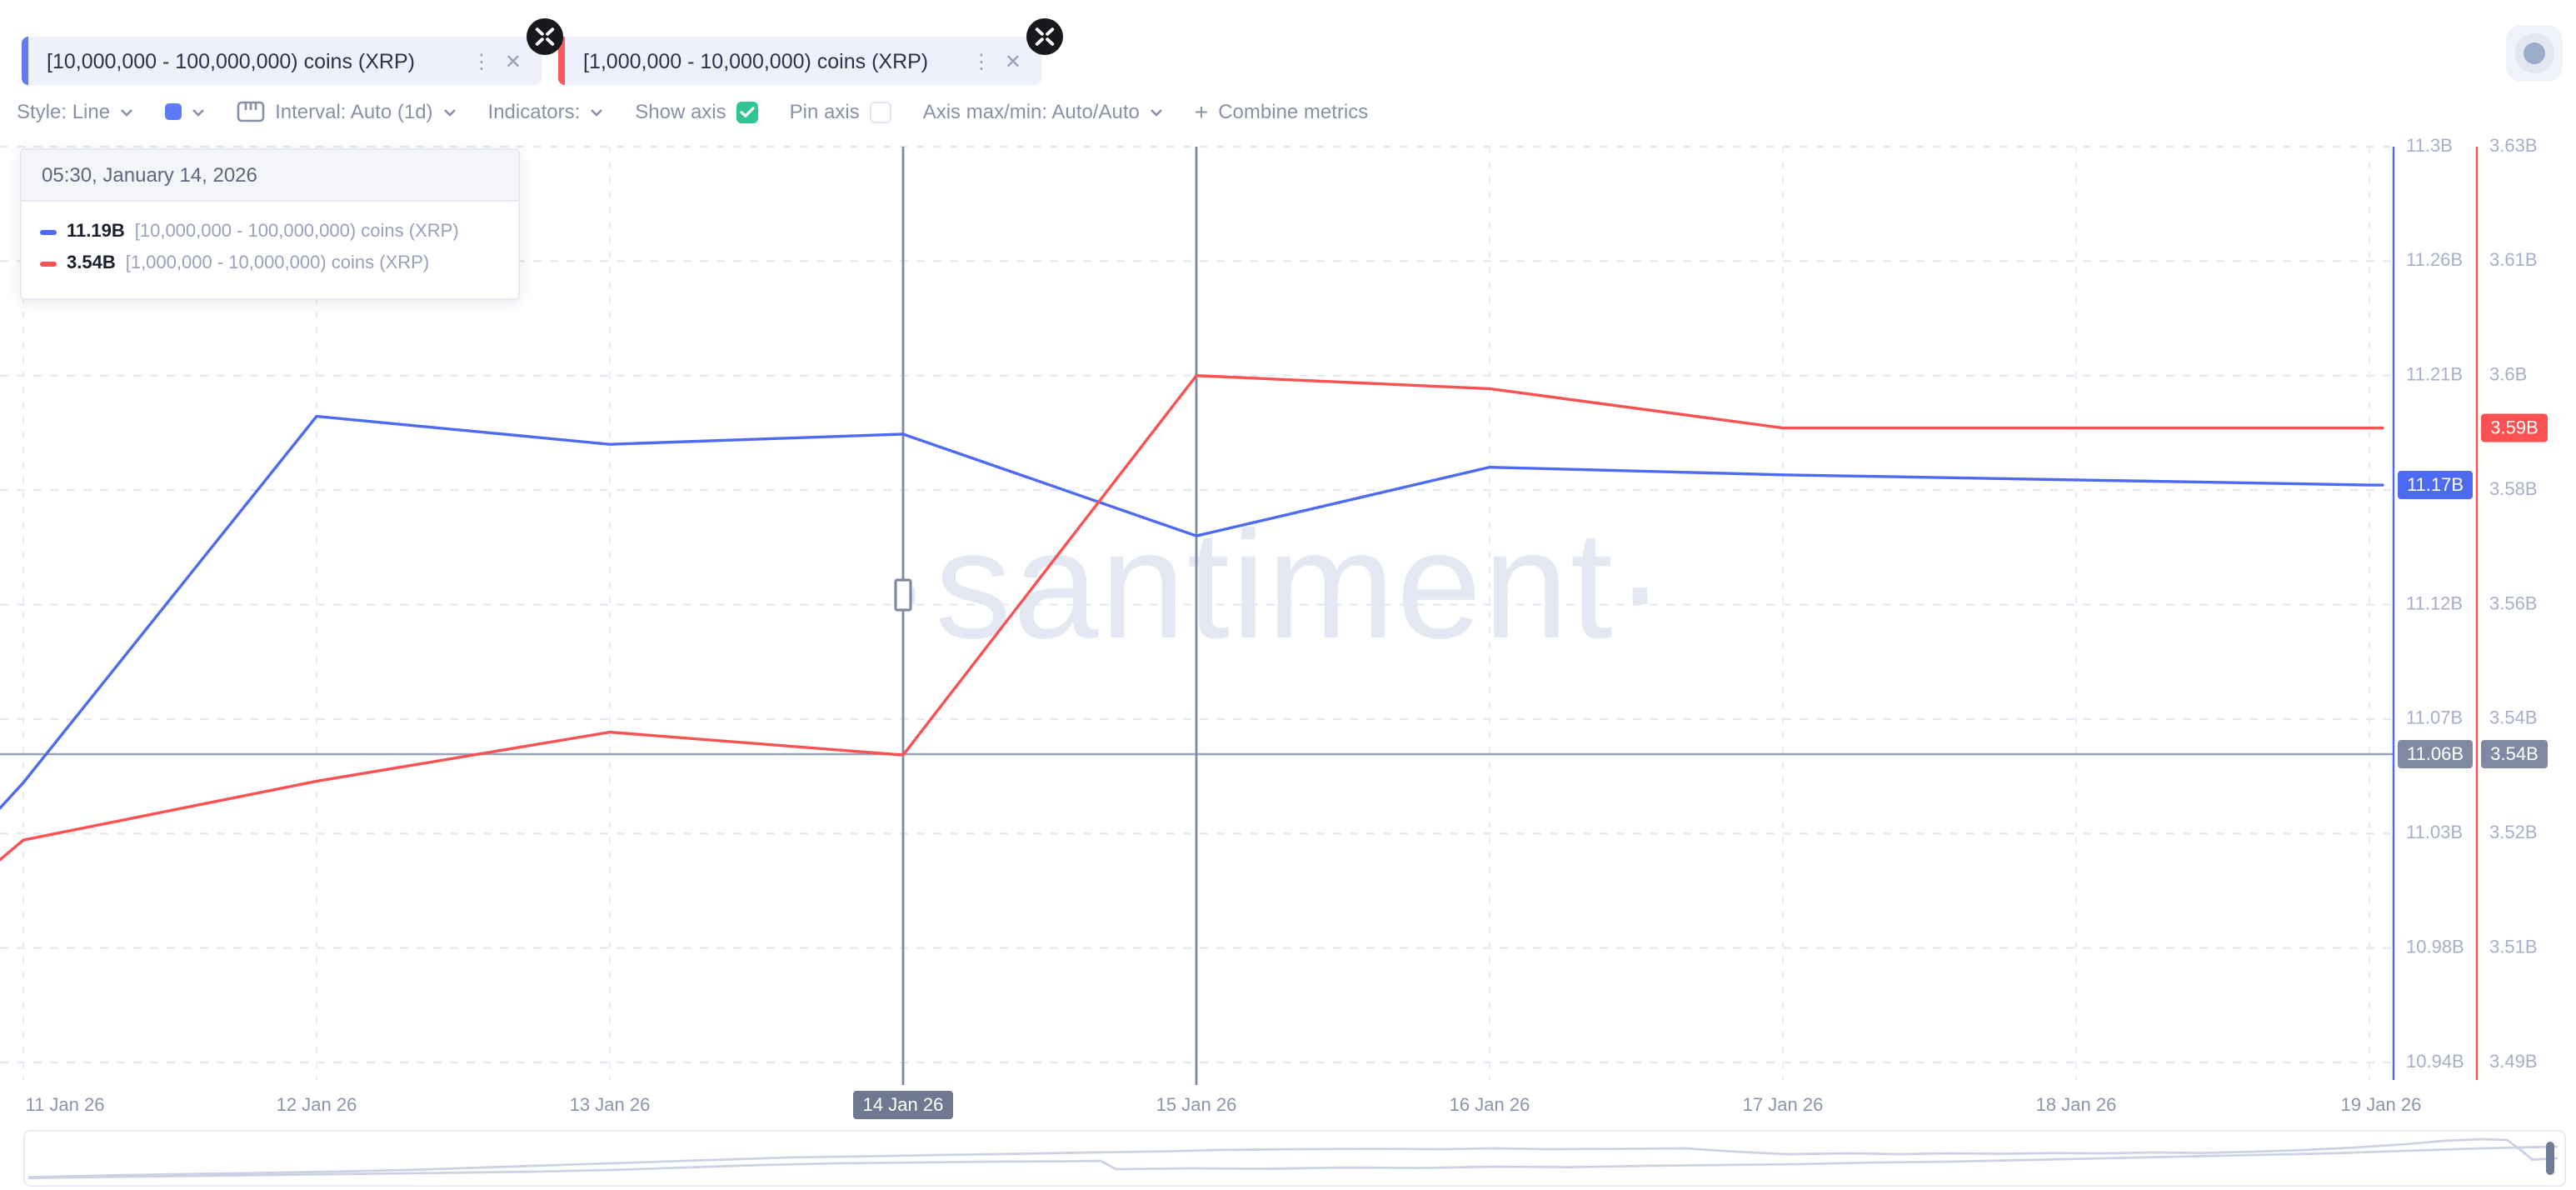  Describe the element at coordinates (173, 111) in the screenshot. I see `color-swatch` at that location.